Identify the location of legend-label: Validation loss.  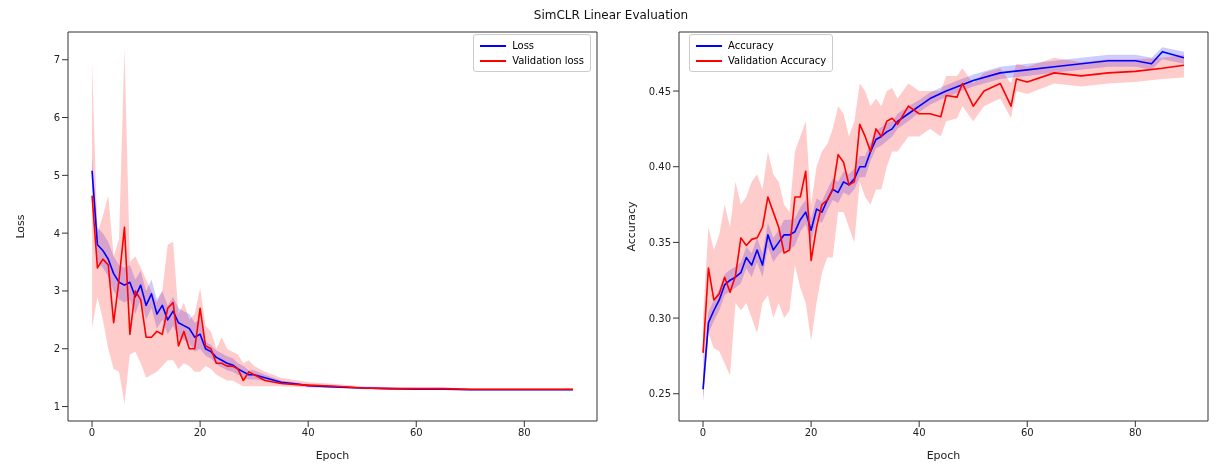
(548, 60).